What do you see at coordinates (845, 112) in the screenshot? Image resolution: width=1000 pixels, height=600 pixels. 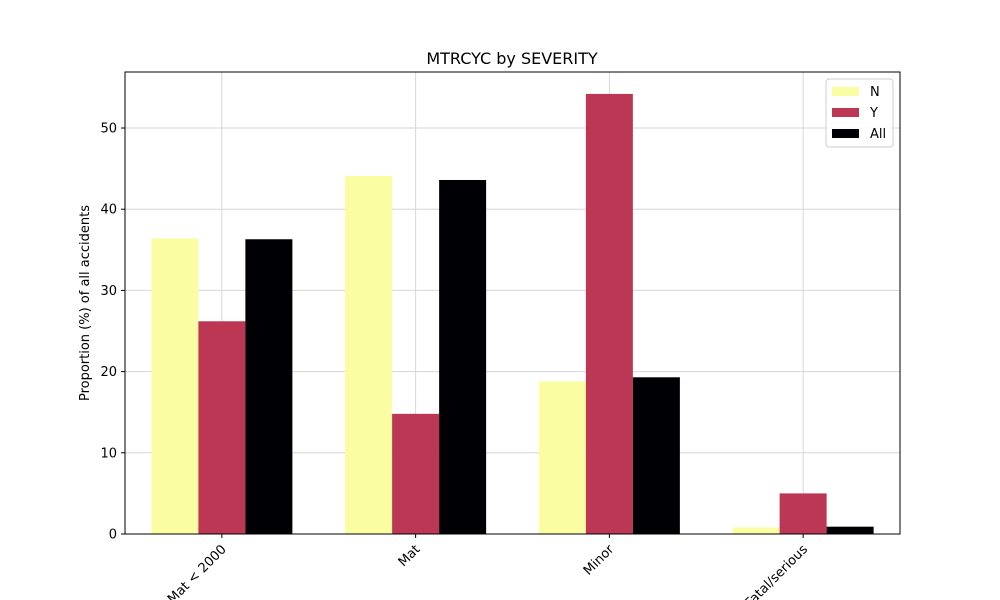 I see `legend-swatch-y` at bounding box center [845, 112].